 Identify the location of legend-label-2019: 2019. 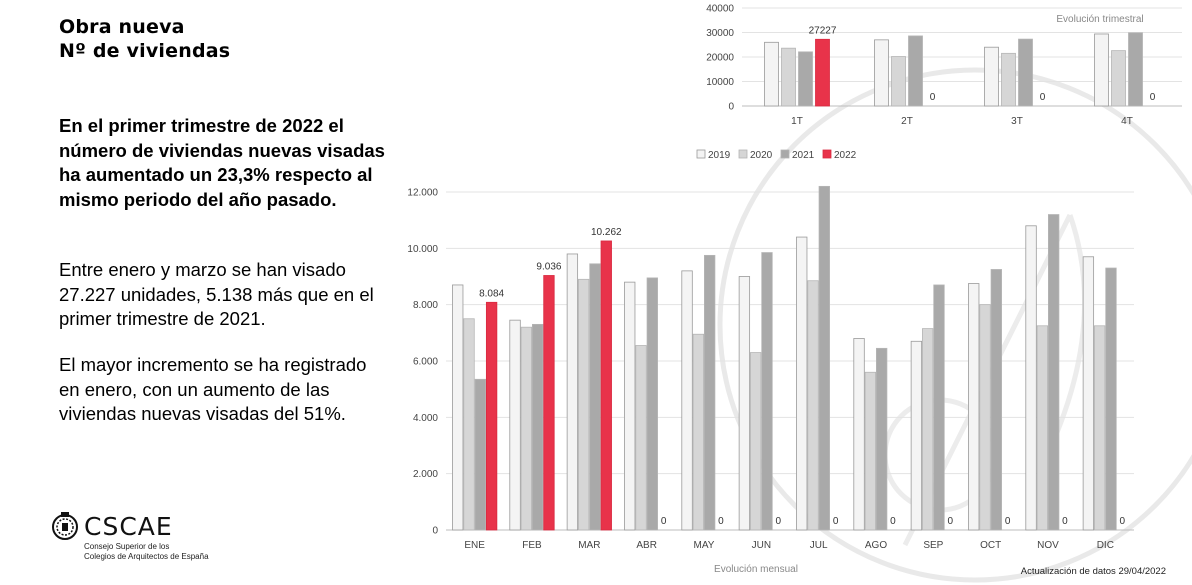
(719, 155).